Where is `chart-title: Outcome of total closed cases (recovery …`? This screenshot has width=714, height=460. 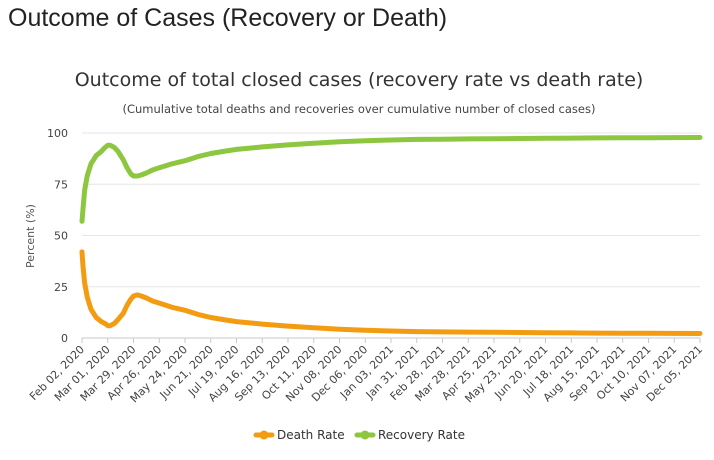
chart-title: Outcome of total closed cases (recovery … is located at coordinates (359, 80).